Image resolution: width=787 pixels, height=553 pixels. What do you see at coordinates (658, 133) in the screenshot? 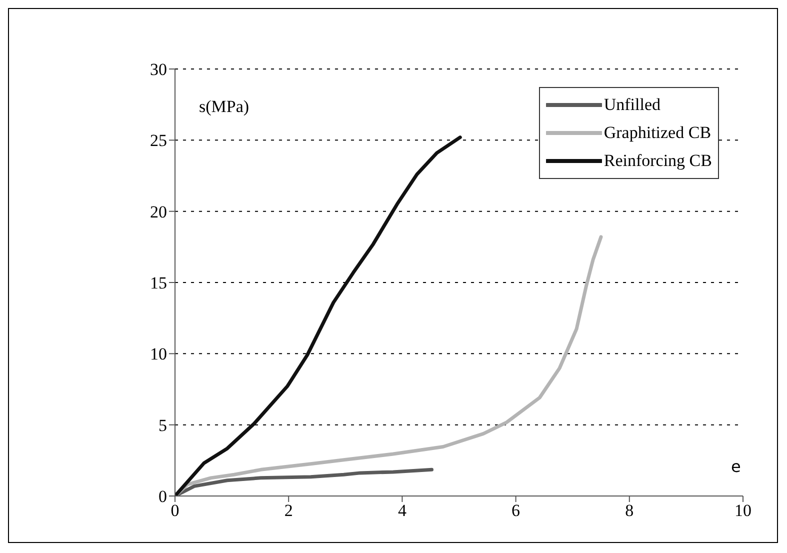
I see `legend-label: Graphitized CB` at bounding box center [658, 133].